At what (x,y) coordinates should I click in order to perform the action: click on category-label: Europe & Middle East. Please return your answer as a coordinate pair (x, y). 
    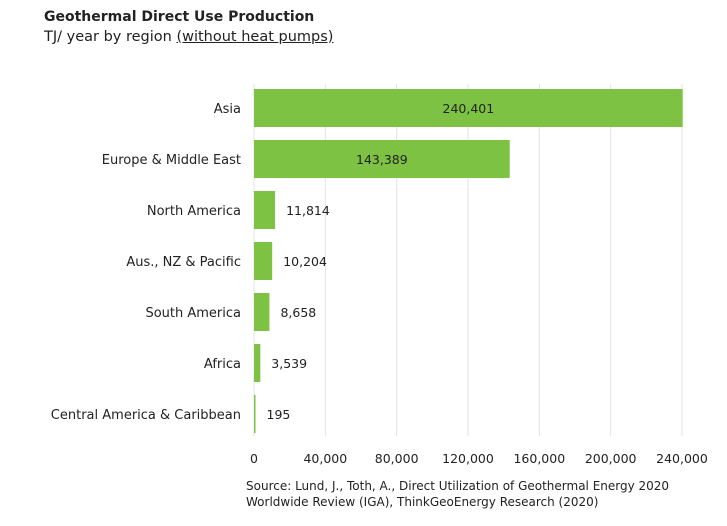
    Looking at the image, I should click on (171, 160).